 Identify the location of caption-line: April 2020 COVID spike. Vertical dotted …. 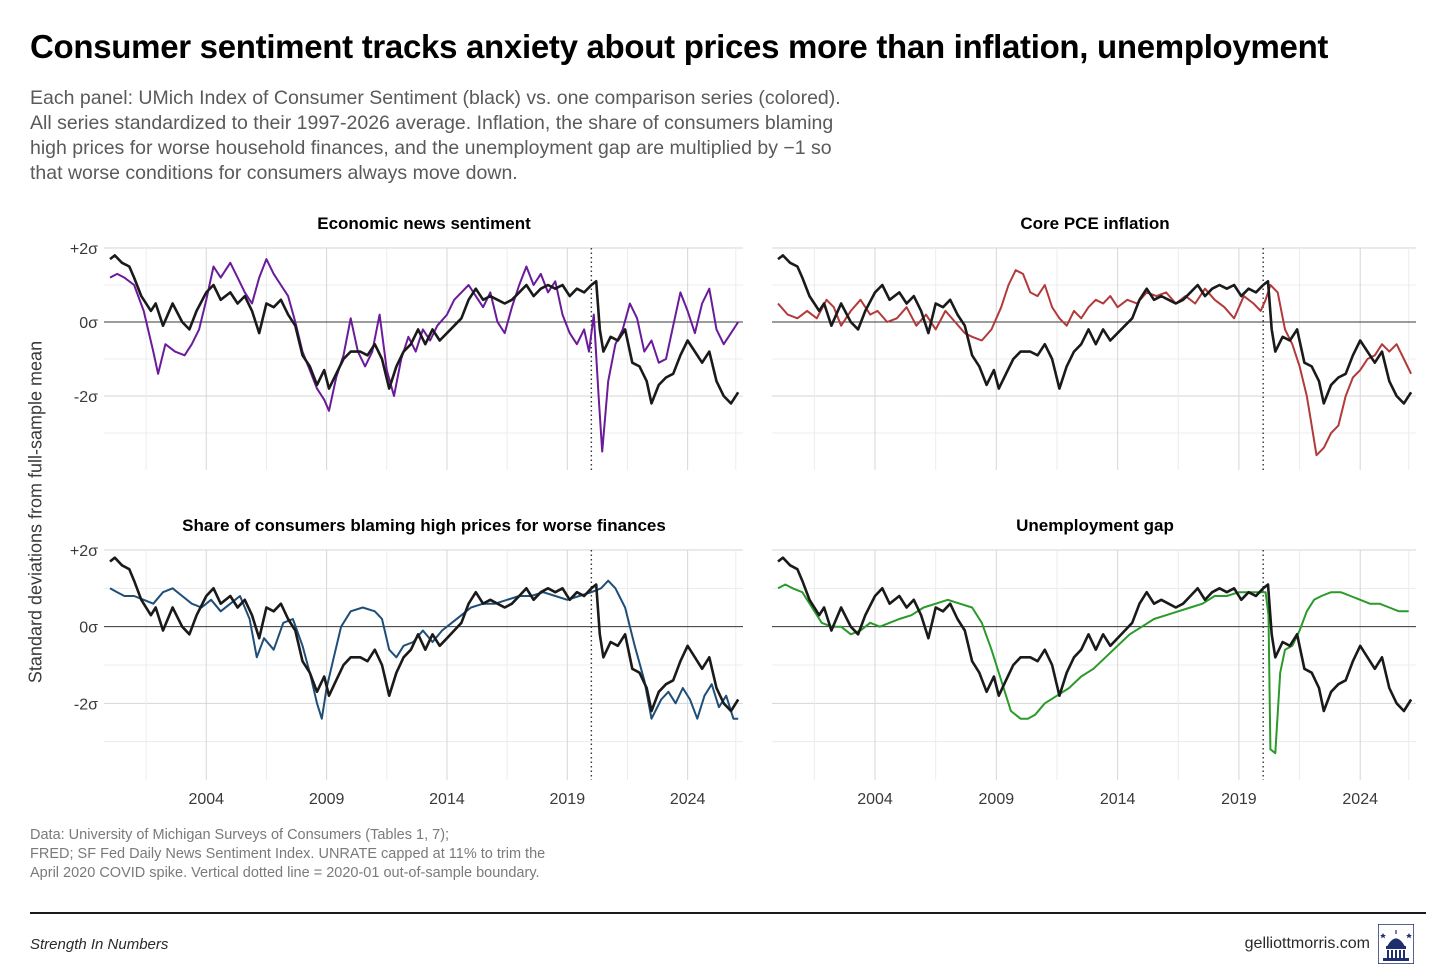
(285, 873).